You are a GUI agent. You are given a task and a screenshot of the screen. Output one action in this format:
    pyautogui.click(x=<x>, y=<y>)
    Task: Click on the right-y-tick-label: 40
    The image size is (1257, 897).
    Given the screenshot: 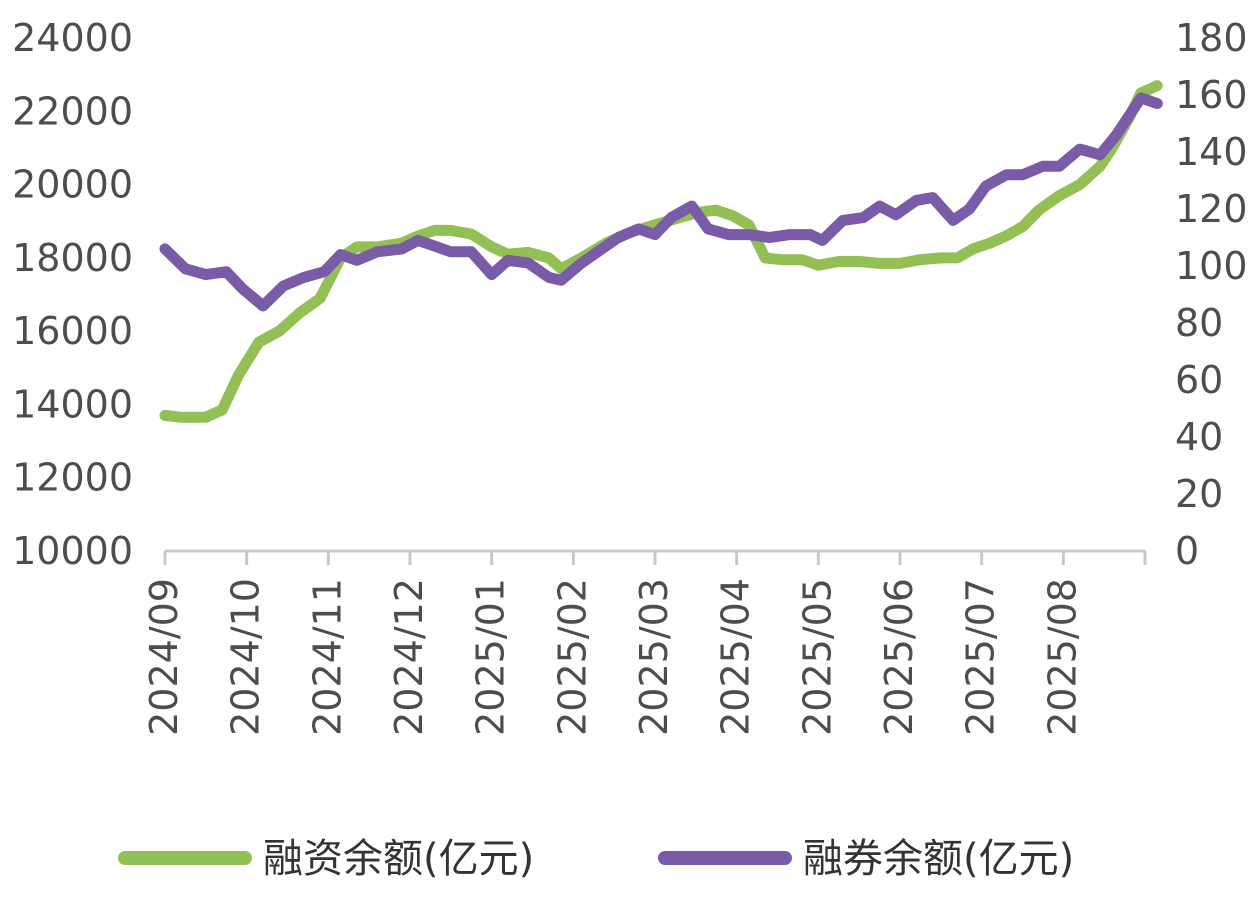 What is the action you would take?
    pyautogui.click(x=1199, y=437)
    